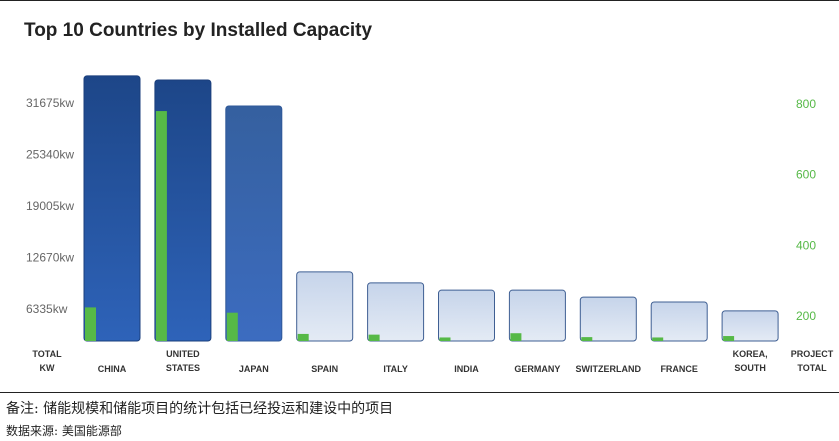 The width and height of the screenshot is (839, 441). Describe the element at coordinates (50, 257) in the screenshot. I see `left-tick-label: 12670kw` at that location.